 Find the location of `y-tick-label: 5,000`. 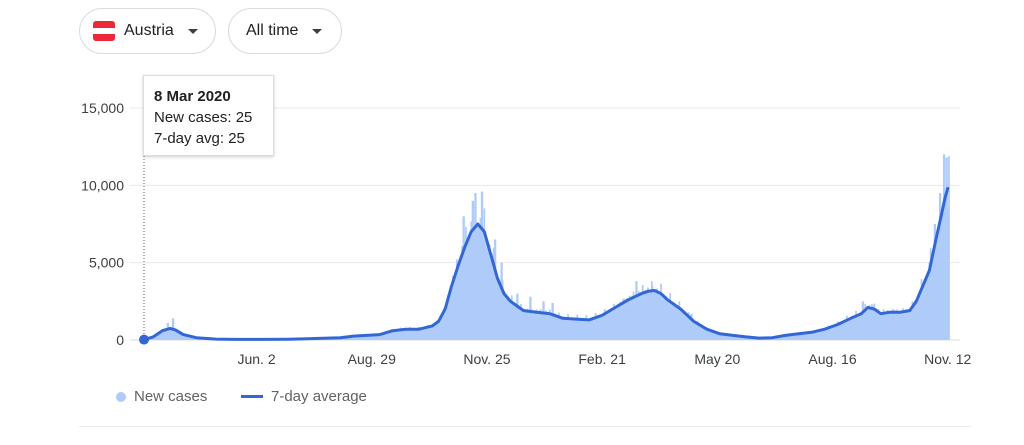

y-tick-label: 5,000 is located at coordinates (106, 263).